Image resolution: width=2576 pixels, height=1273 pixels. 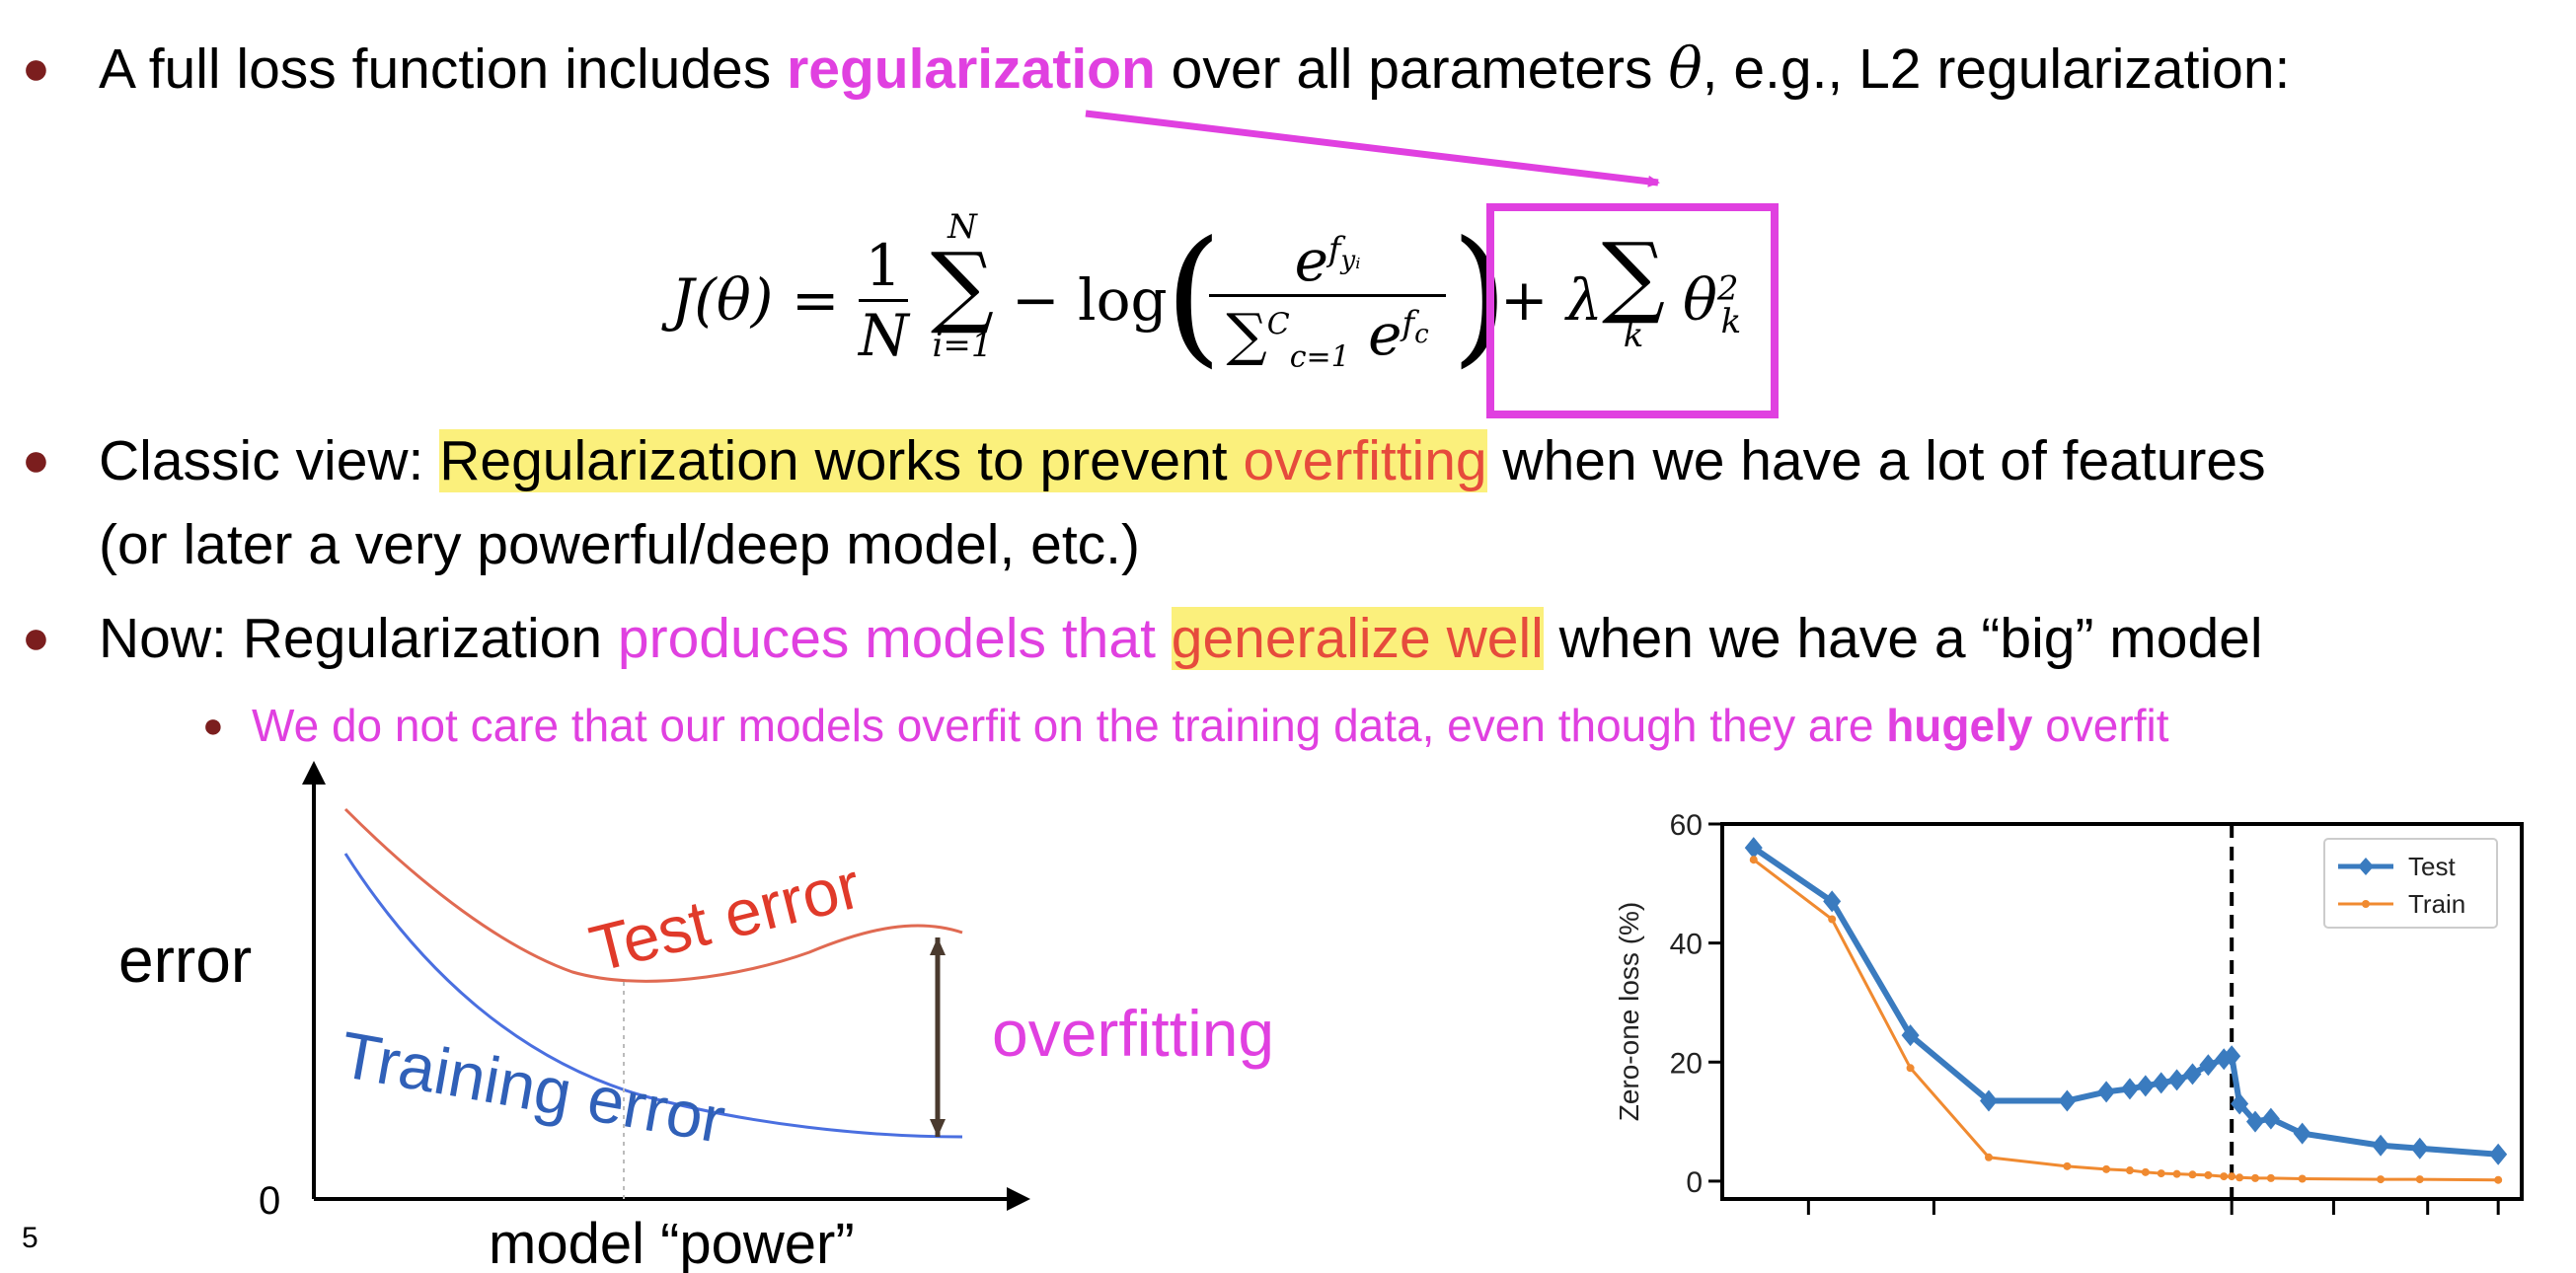 I want to click on eq-den-top: C, so click(x=1278, y=324).